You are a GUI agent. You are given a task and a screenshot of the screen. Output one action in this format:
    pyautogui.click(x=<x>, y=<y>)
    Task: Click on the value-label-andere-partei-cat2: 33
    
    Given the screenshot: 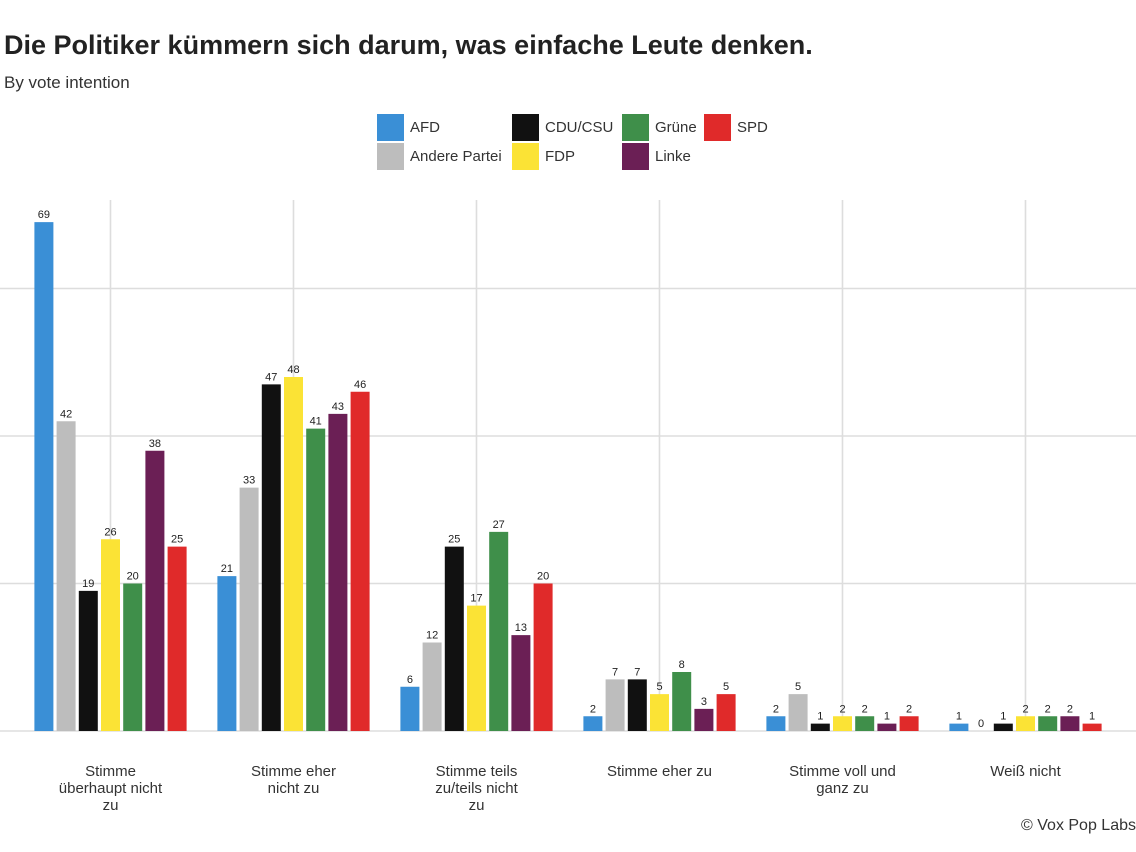 What is the action you would take?
    pyautogui.click(x=249, y=481)
    